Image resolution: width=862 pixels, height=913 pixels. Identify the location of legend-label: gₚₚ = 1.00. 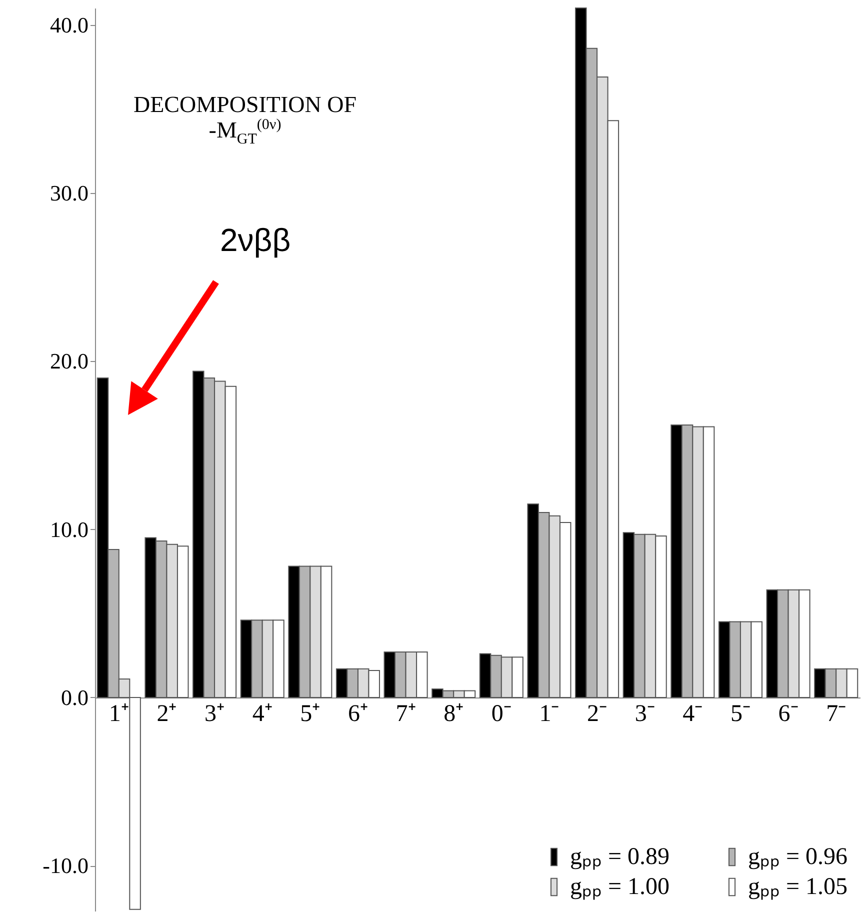
(620, 887).